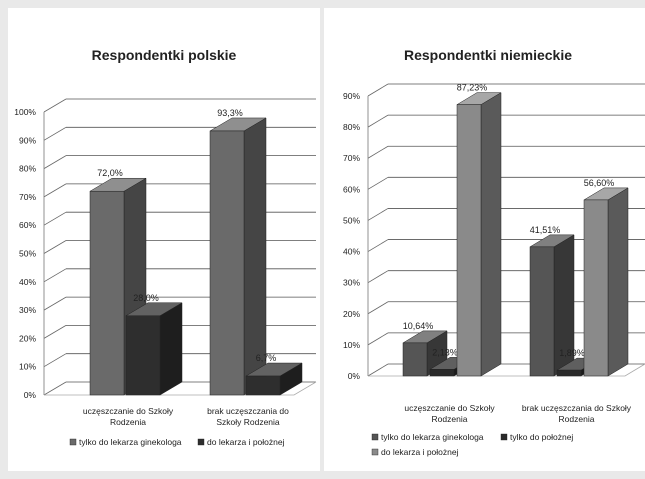 The image size is (645, 479). I want to click on x-category-label: Szkoły Rodzenia, so click(248, 422).